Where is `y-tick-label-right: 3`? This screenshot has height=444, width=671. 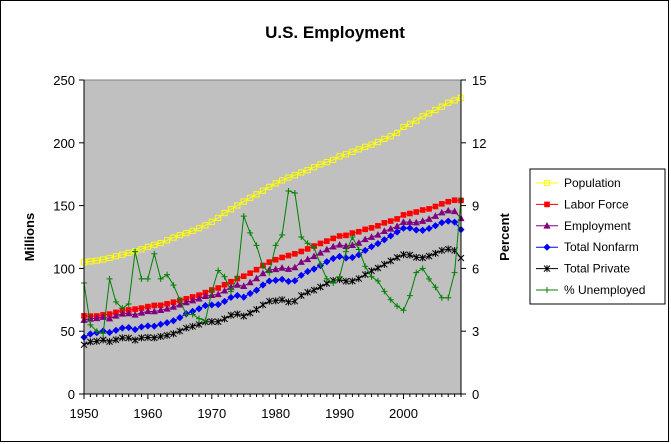 y-tick-label-right: 3 is located at coordinates (475, 331).